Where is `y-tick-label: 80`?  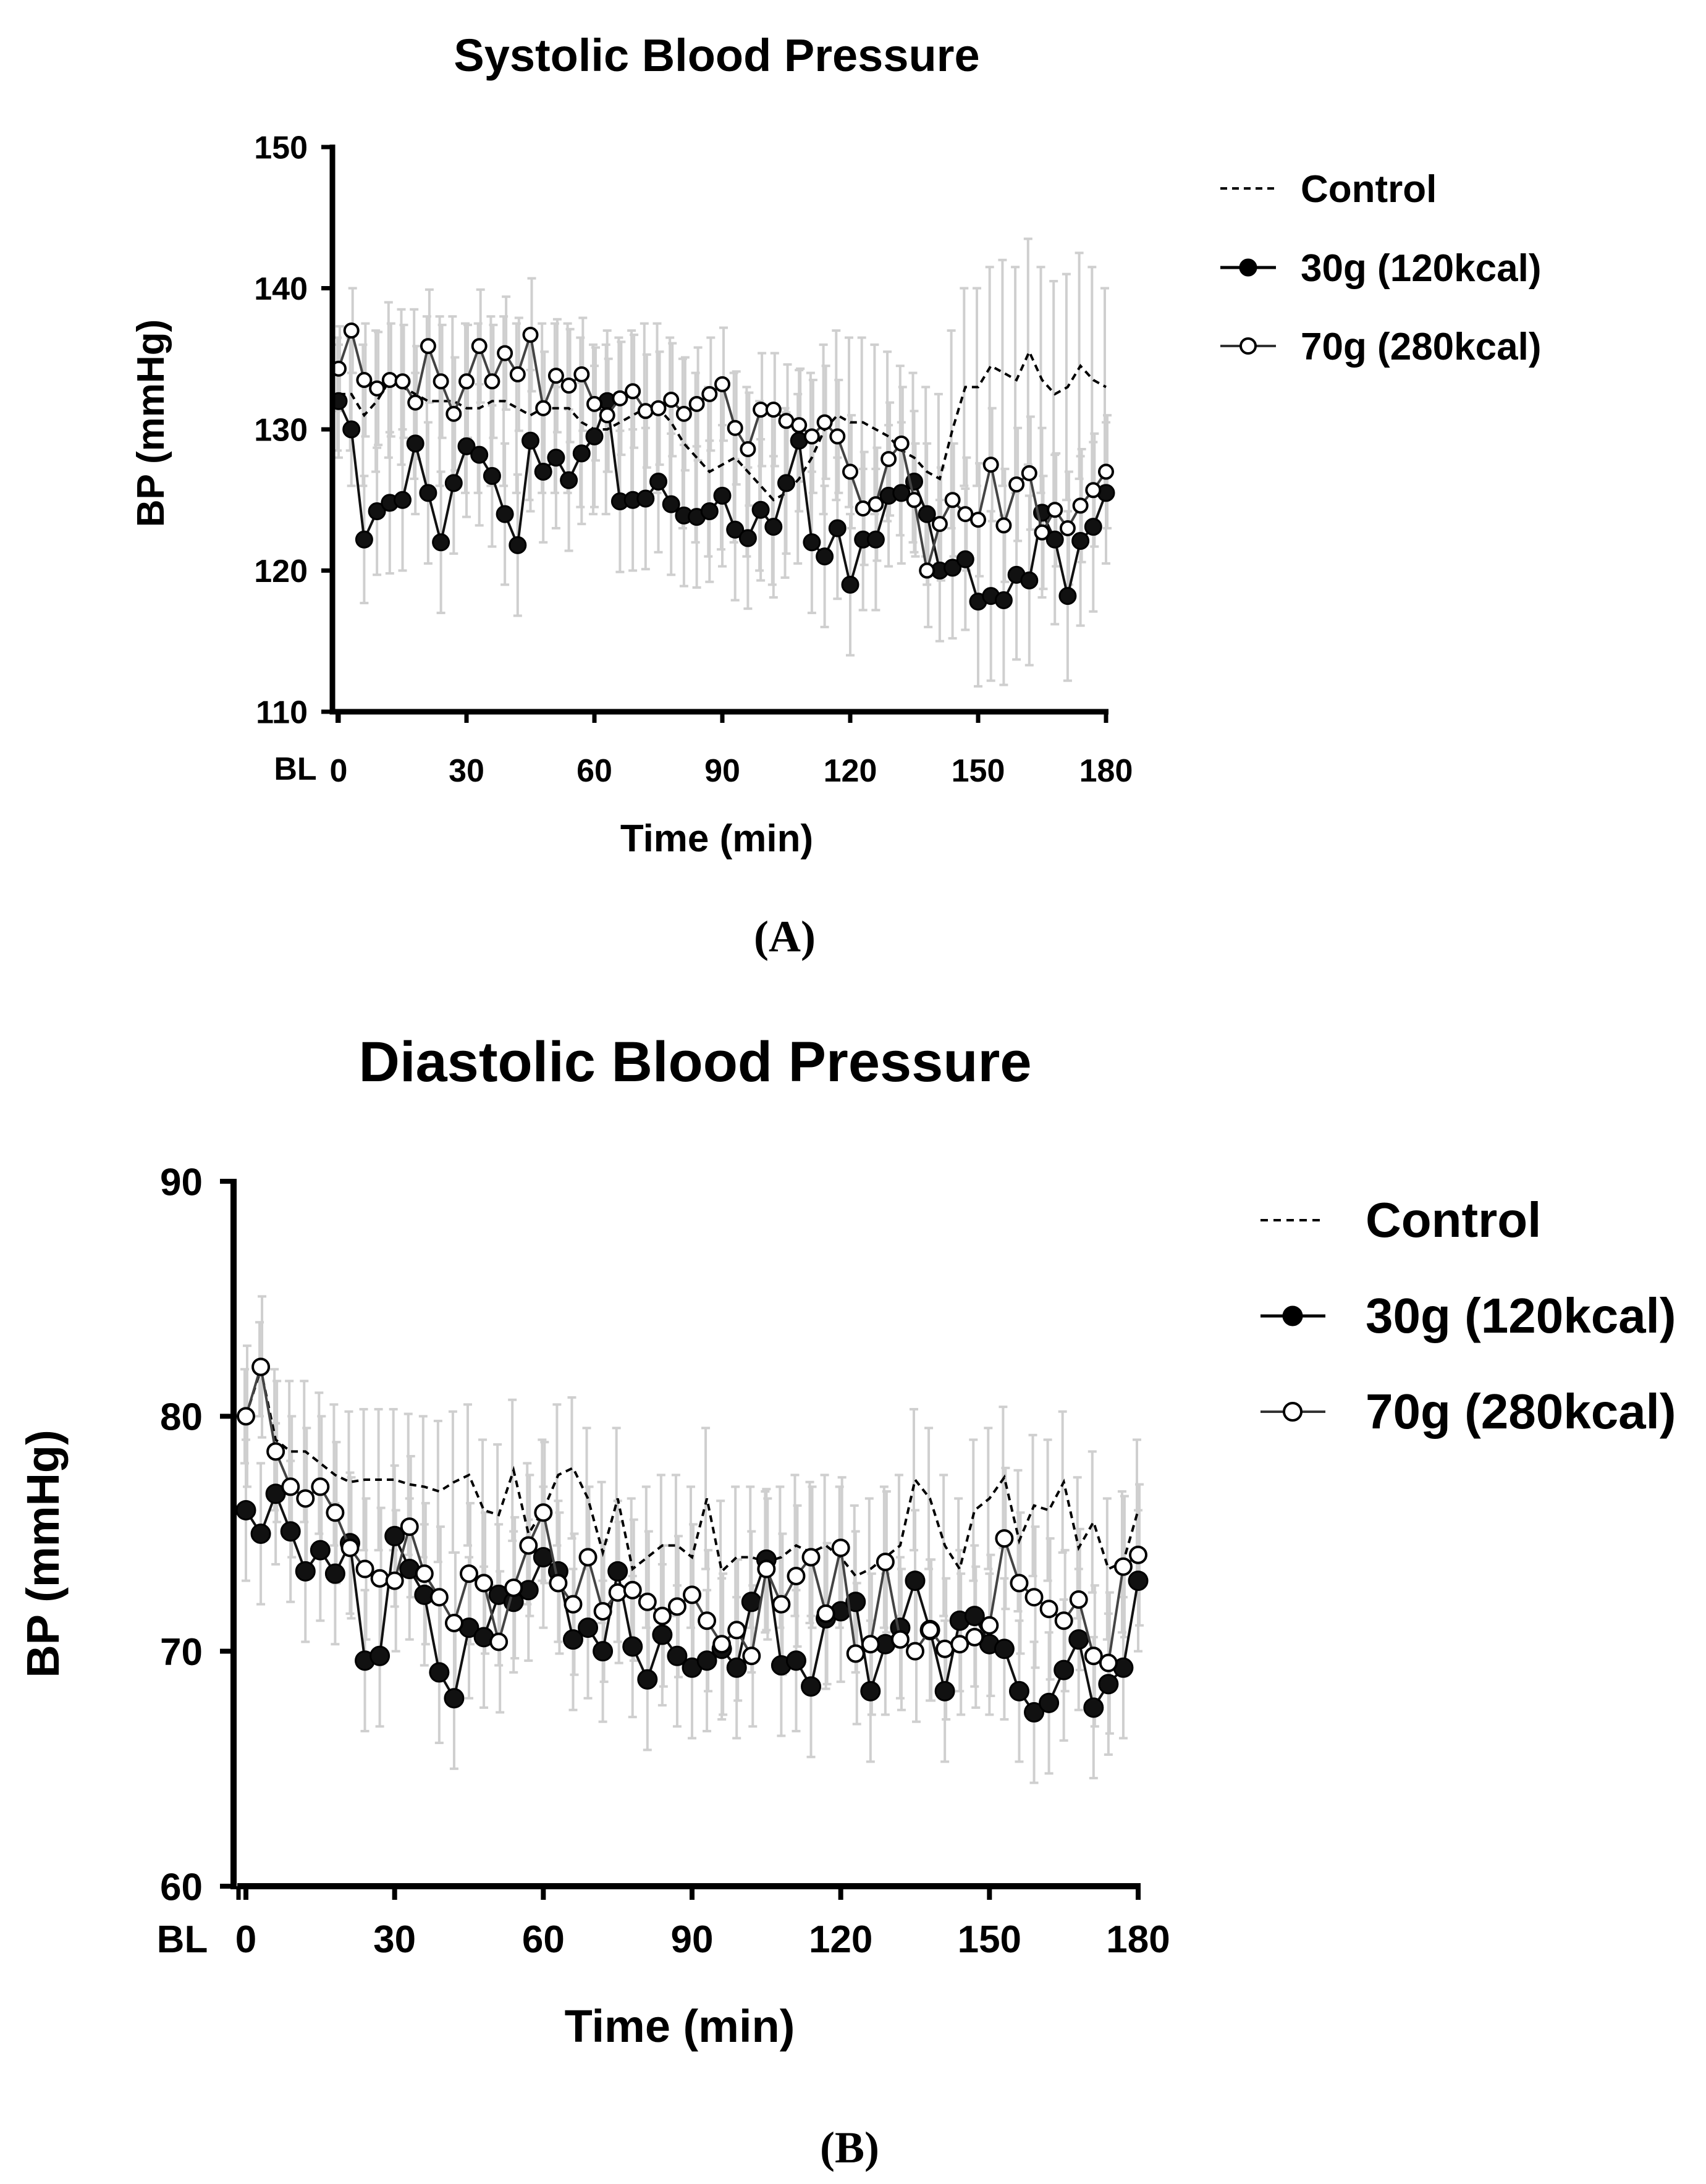 y-tick-label: 80 is located at coordinates (181, 1417).